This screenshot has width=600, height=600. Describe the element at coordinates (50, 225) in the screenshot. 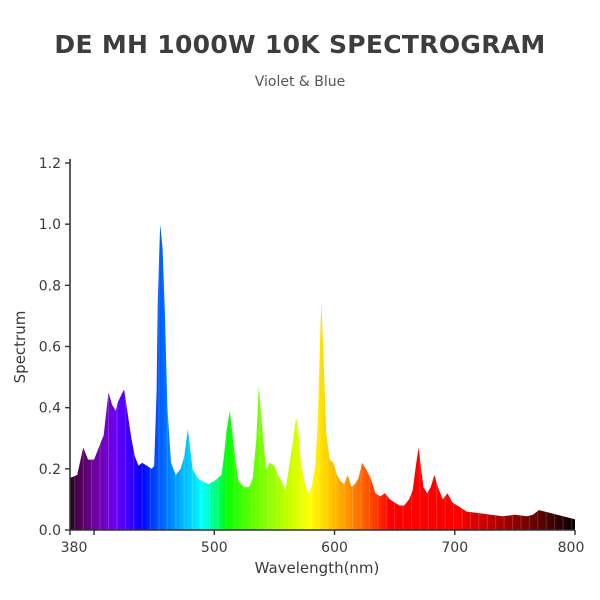

I see `y-tick-label: 1.0` at that location.